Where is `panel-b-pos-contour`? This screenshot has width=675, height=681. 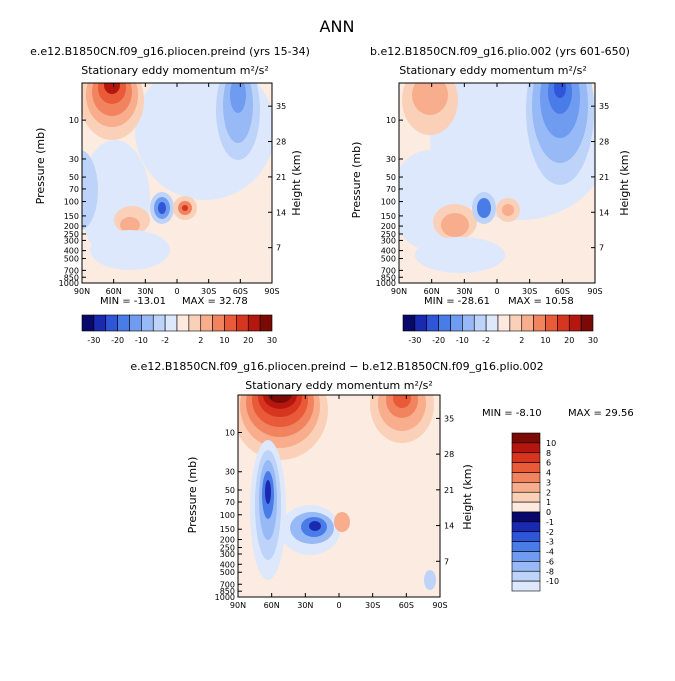 panel-b-pos-contour is located at coordinates (430, 99).